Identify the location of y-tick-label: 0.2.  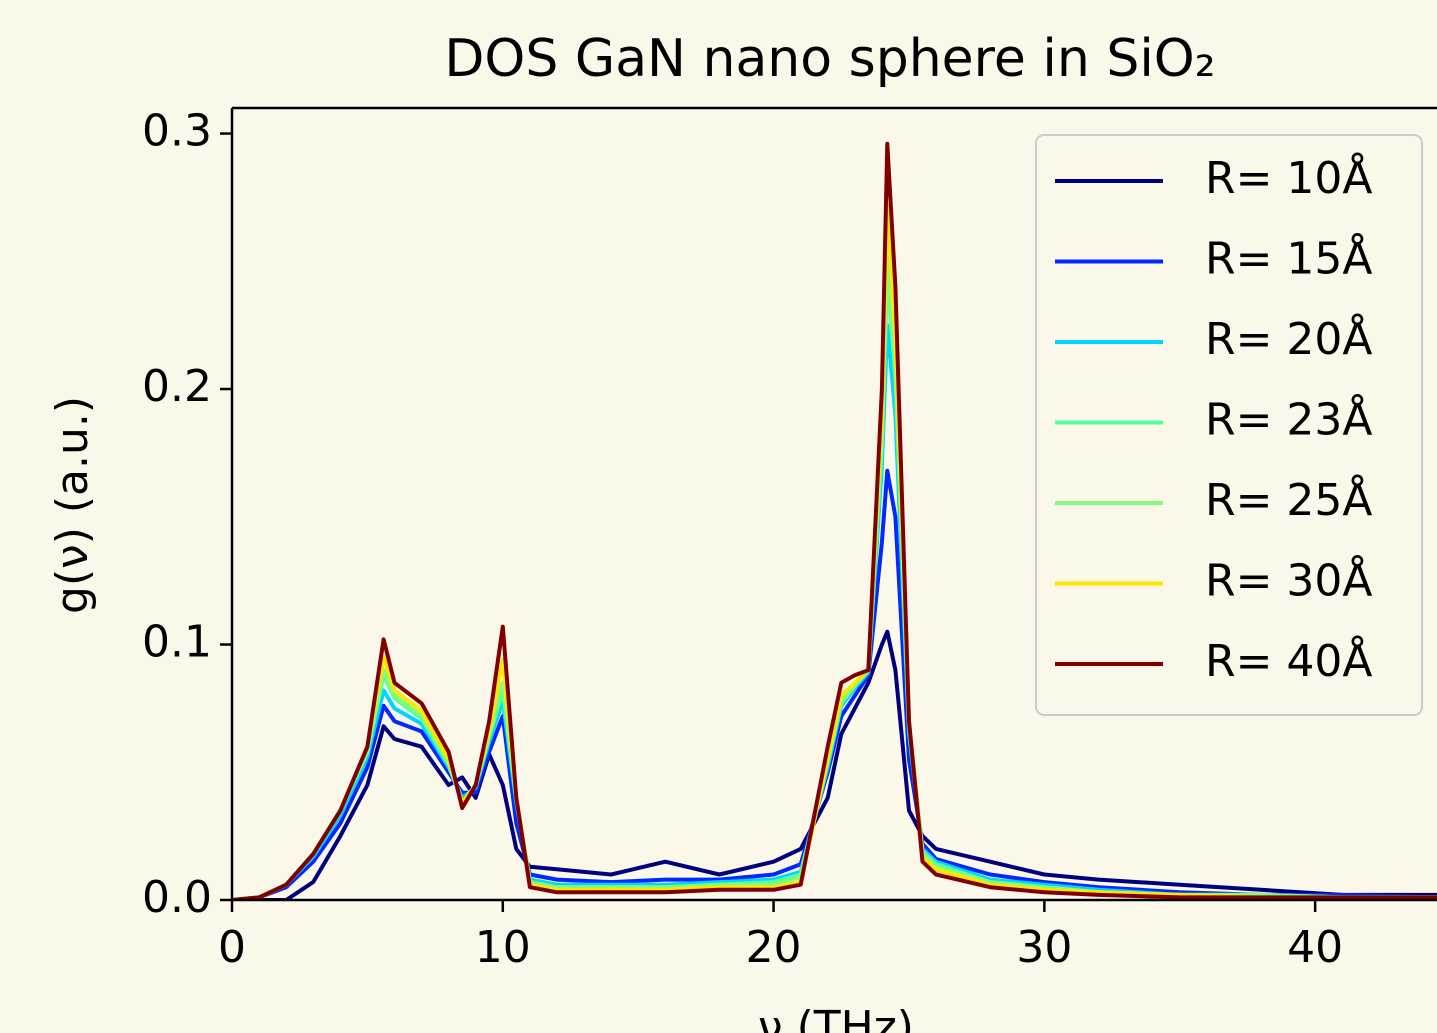
(177, 386).